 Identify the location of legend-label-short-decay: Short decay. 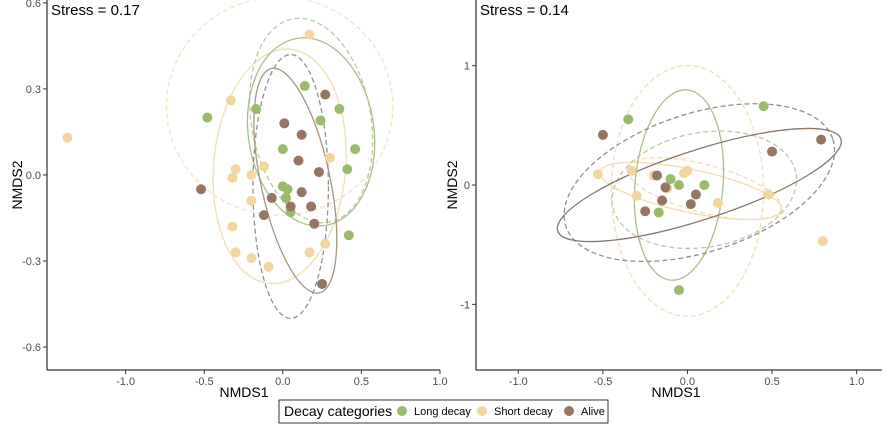
(523, 412).